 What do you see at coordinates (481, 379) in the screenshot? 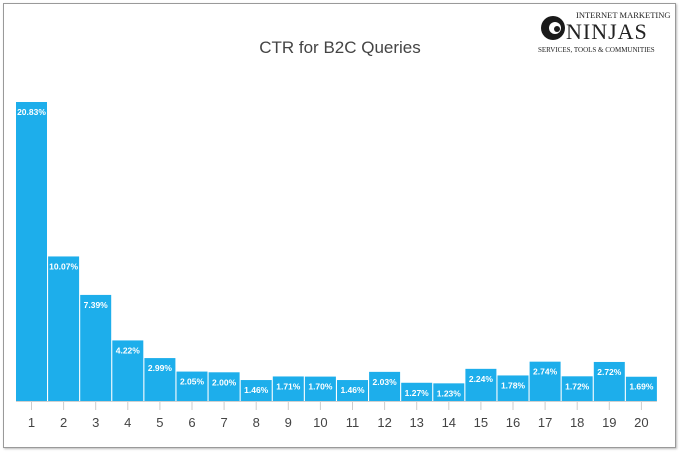
I see `data-label: 2.24%` at bounding box center [481, 379].